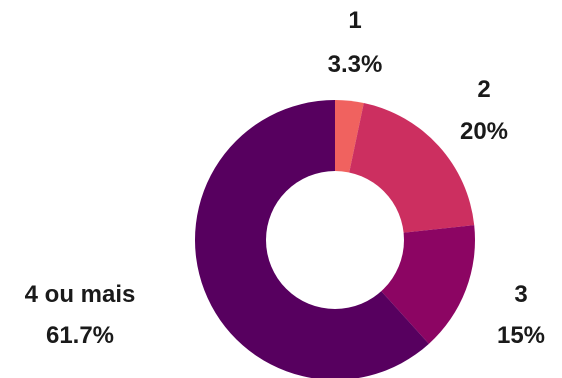 This screenshot has height=378, width=562. I want to click on slice-label-4: 4 ou mais 61.7%, so click(80, 315).